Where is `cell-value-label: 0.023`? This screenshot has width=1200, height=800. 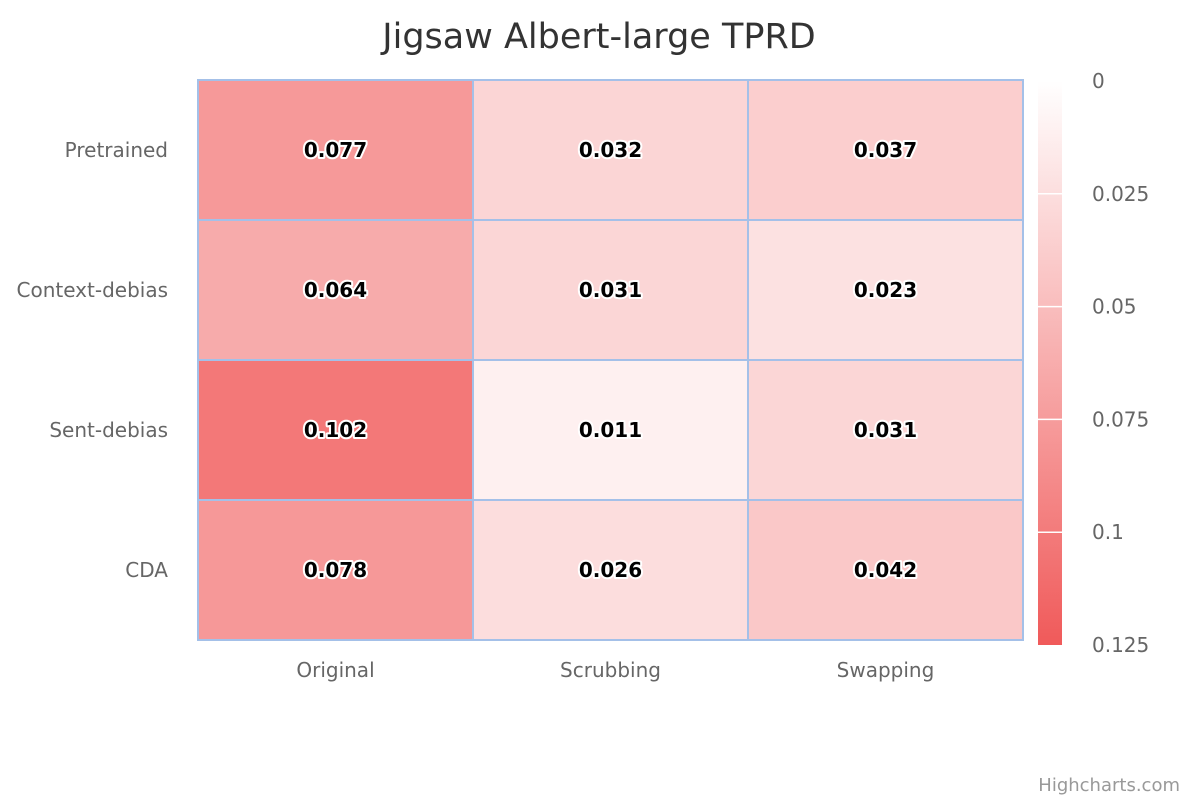 cell-value-label: 0.023 is located at coordinates (885, 290).